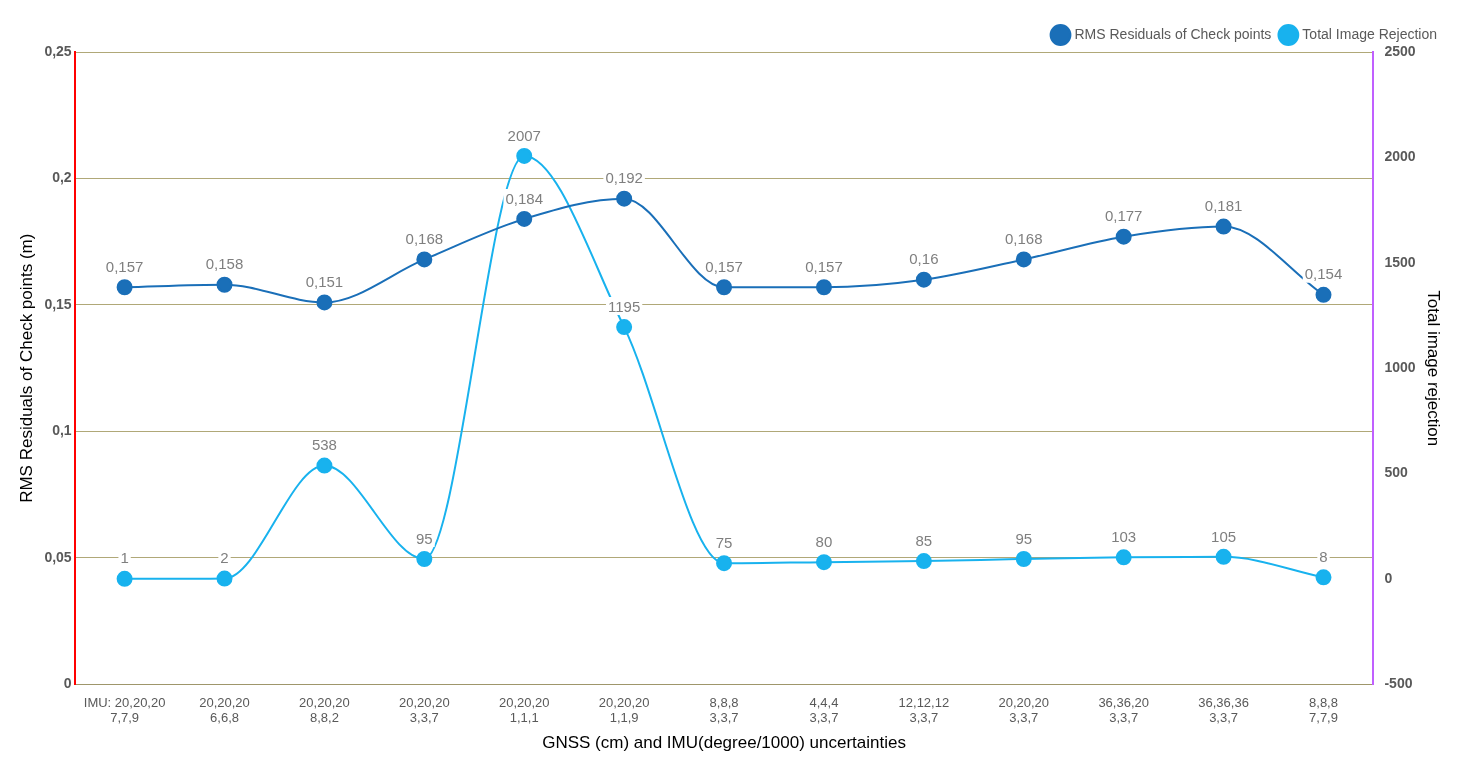 The image size is (1465, 775). What do you see at coordinates (58, 556) in the screenshot?
I see `y-tick-label: 0,05` at bounding box center [58, 556].